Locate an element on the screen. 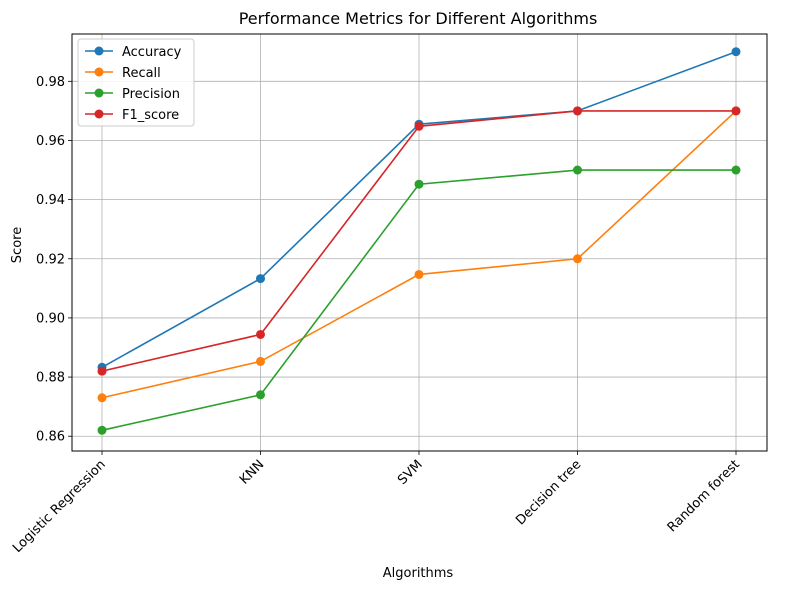 The image size is (786, 594). legend-item-precision: Precision is located at coordinates (132, 94).